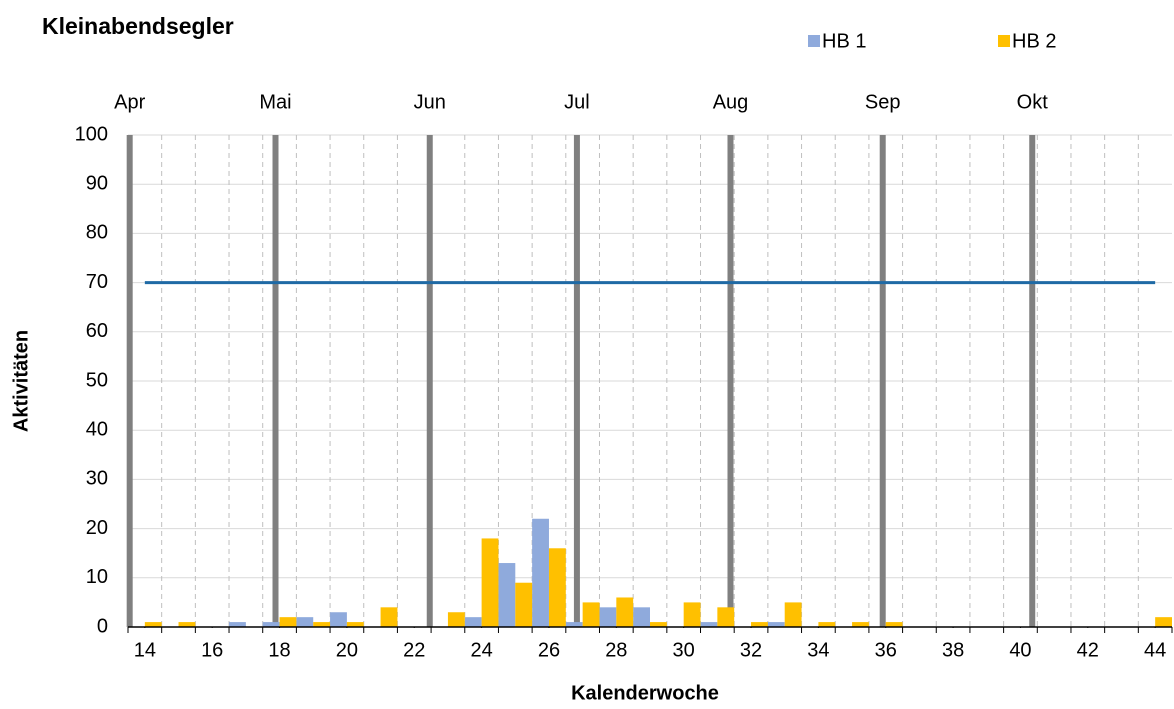 This screenshot has height=709, width=1174. I want to click on x-tick-label: 18, so click(279, 650).